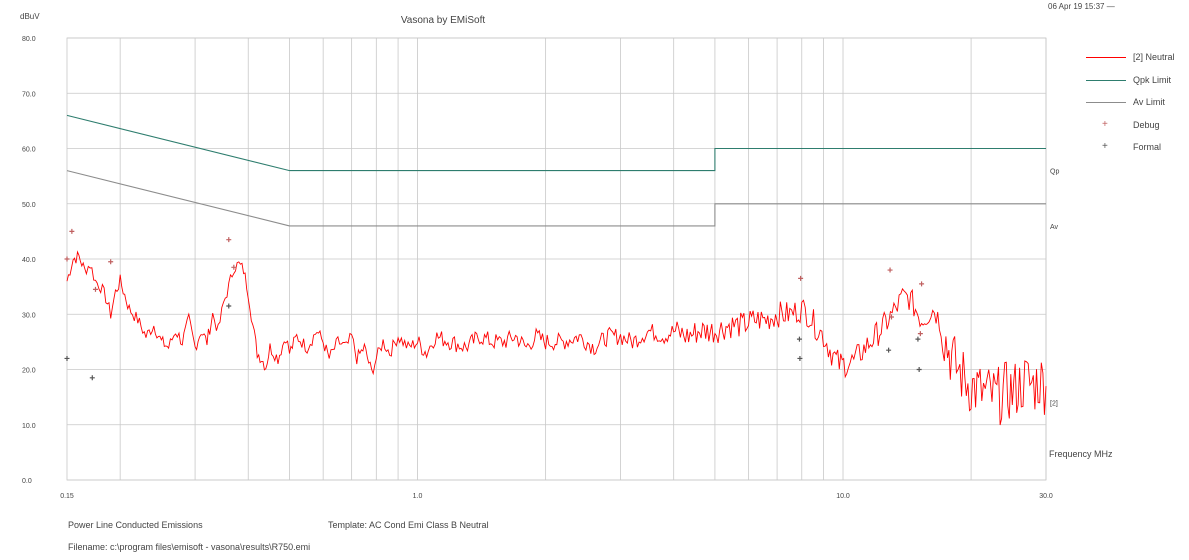  What do you see at coordinates (135, 525) in the screenshot?
I see `footer-description: Power Line Conducted Emissions` at bounding box center [135, 525].